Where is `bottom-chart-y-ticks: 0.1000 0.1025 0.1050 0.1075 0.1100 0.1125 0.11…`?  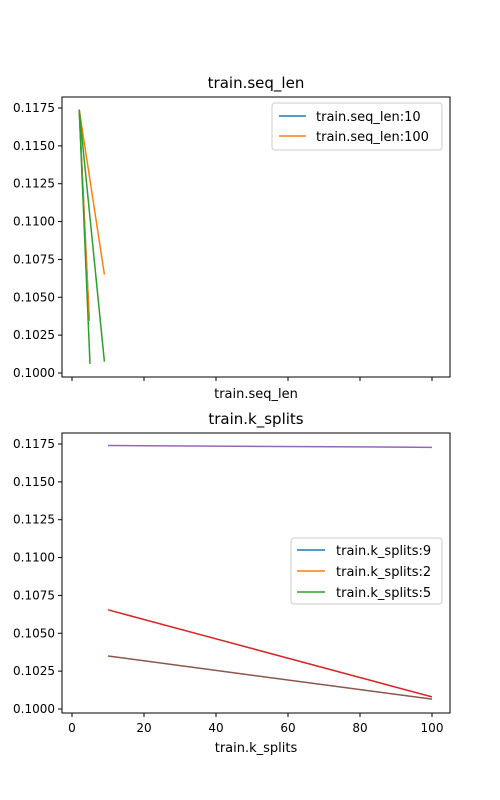 bottom-chart-y-ticks: 0.1000 0.1025 0.1050 0.1075 0.1100 0.1125 0.11… is located at coordinates (37, 576).